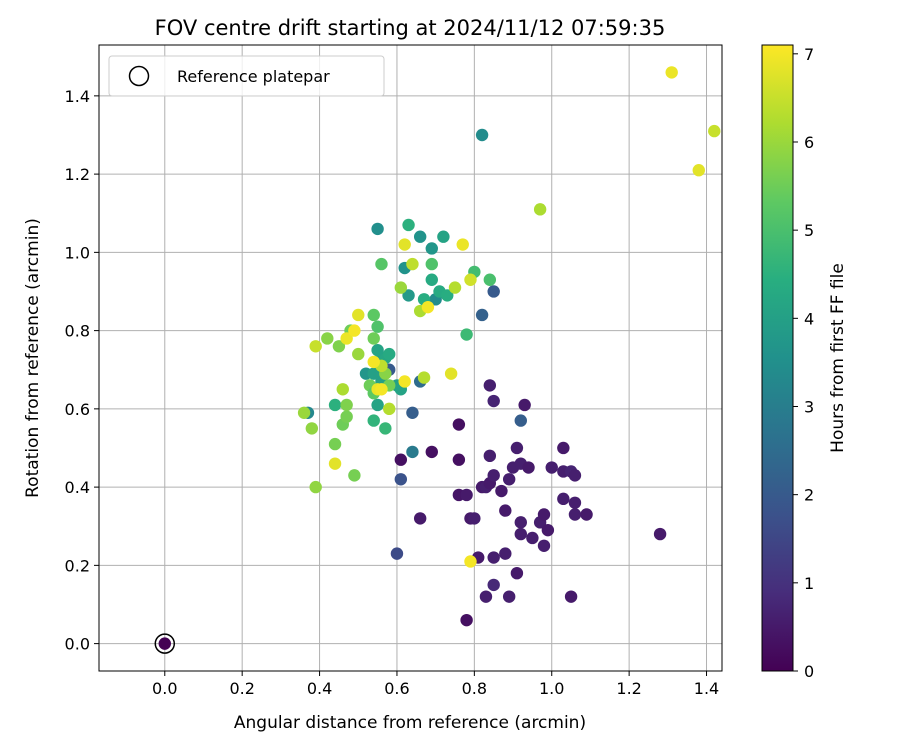 Image resolution: width=900 pixels, height=750 pixels. I want to click on colorbar-tick-label: 3, so click(809, 406).